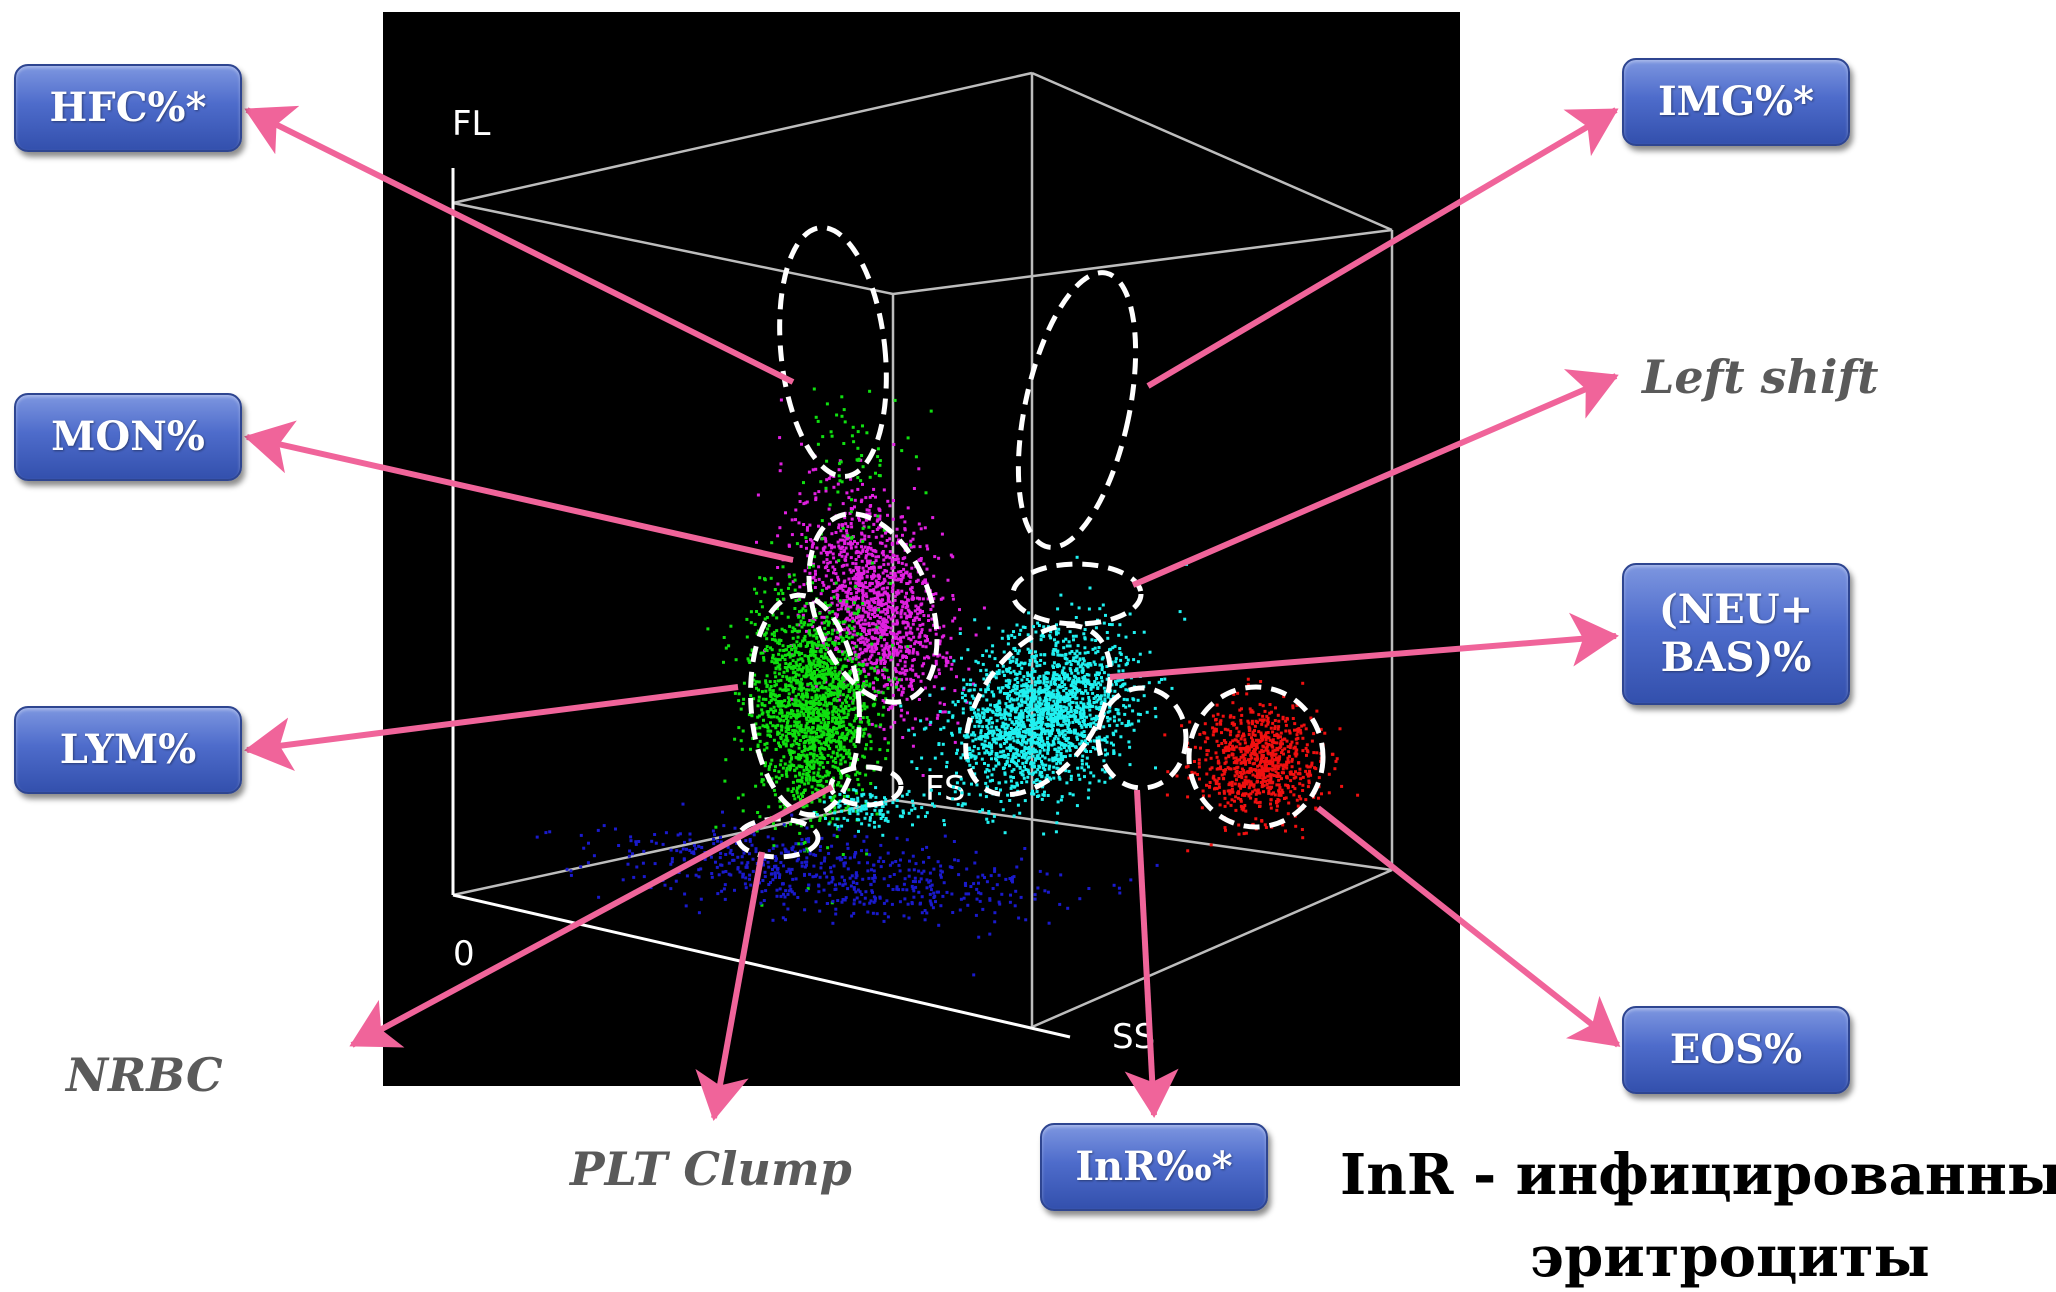 This screenshot has width=2056, height=1292. I want to click on inr-box-label: InR‰*, so click(1153, 1167).